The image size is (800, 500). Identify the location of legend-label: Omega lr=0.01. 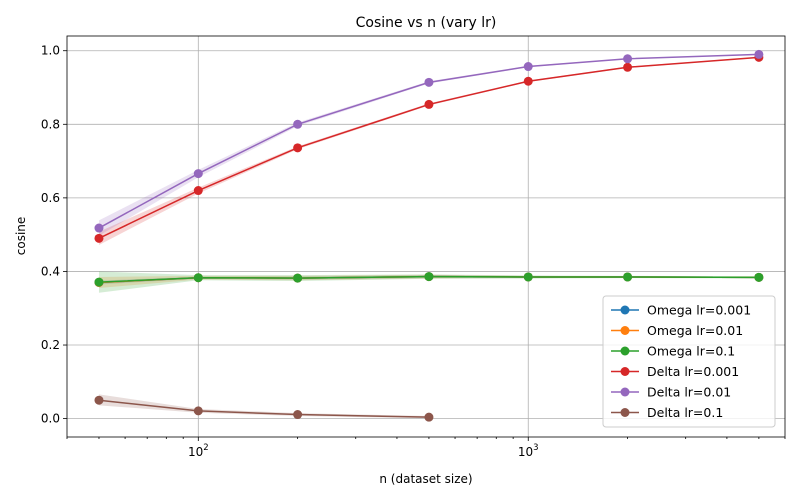
(695, 330).